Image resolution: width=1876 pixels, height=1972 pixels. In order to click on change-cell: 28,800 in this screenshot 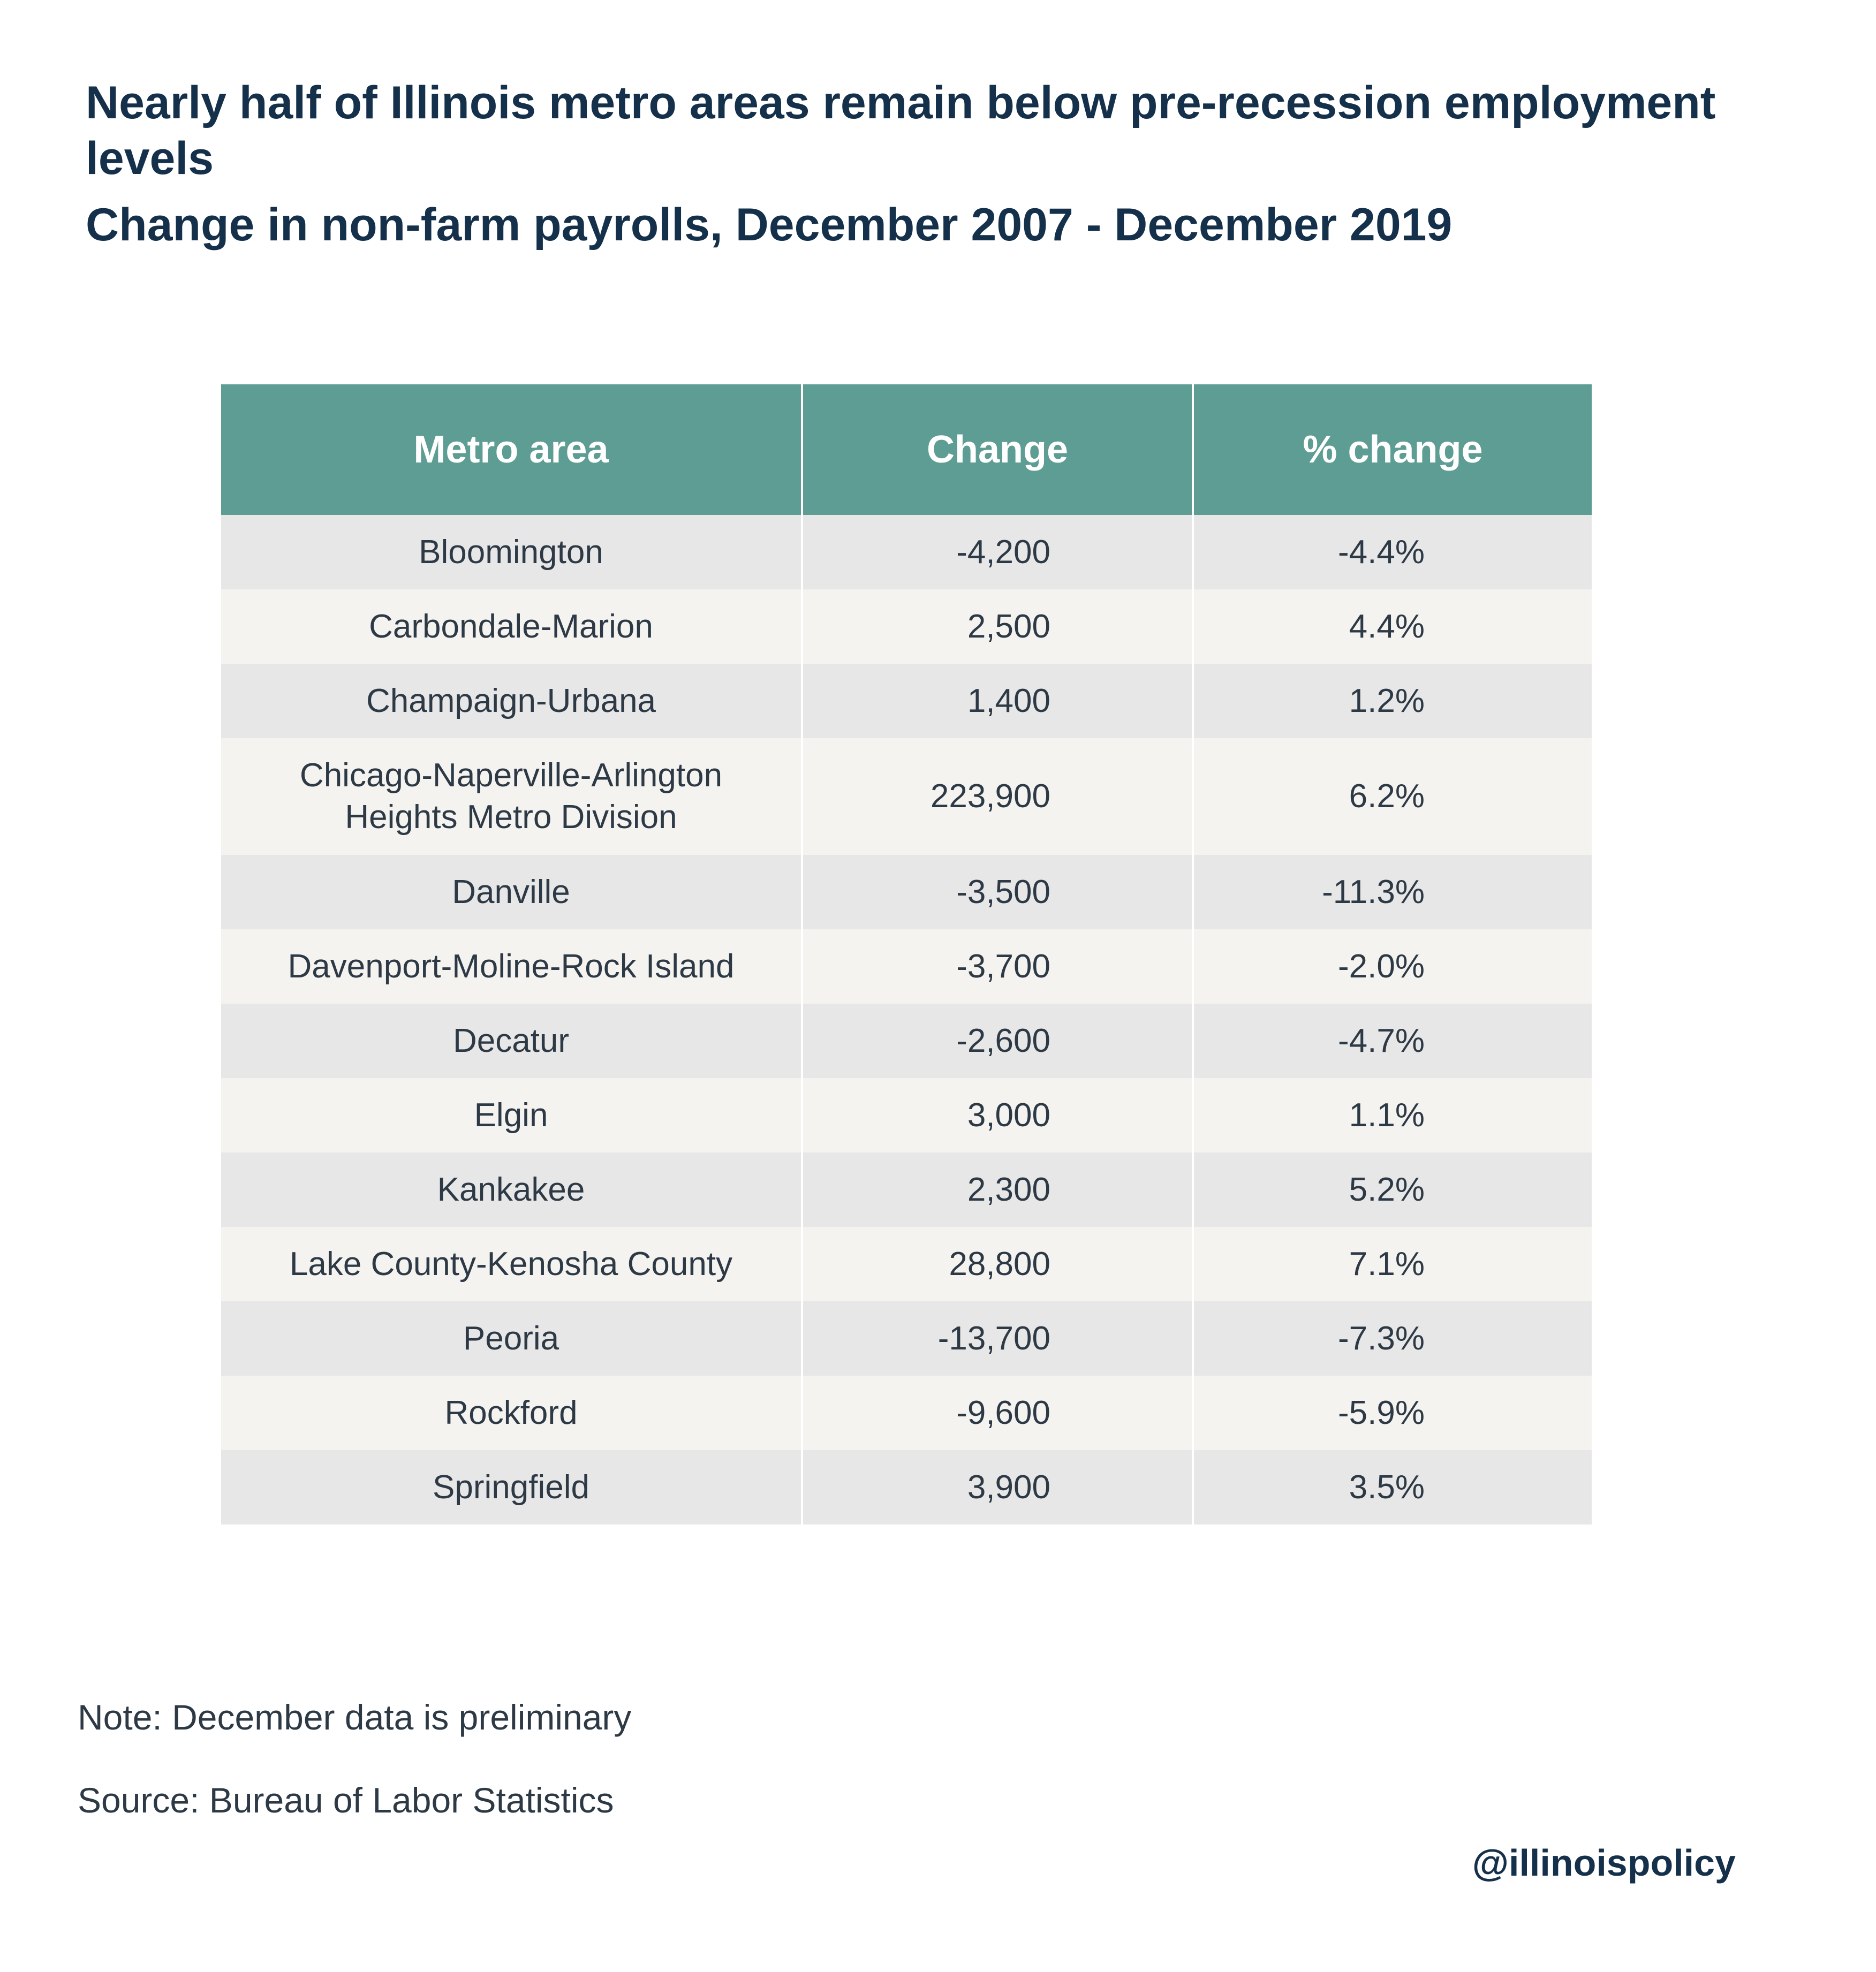, I will do `click(998, 1264)`.